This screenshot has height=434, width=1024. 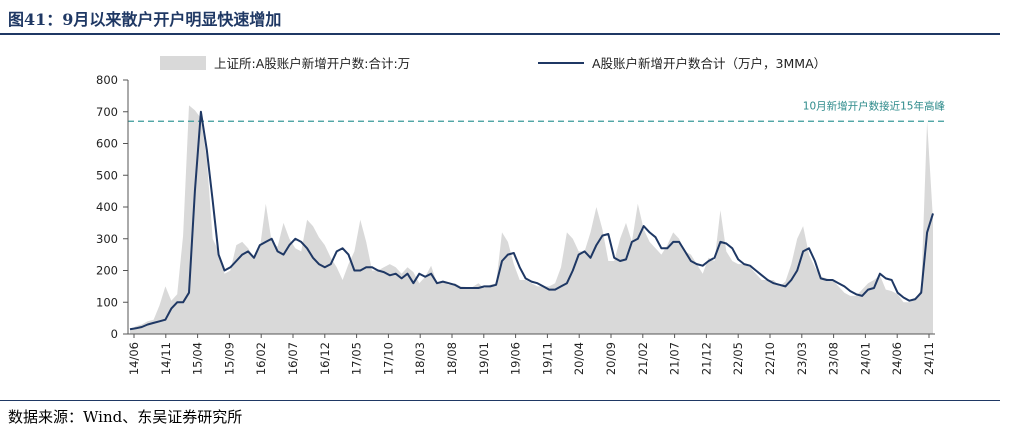 I want to click on x-tick-label: 22/05, so click(x=738, y=358).